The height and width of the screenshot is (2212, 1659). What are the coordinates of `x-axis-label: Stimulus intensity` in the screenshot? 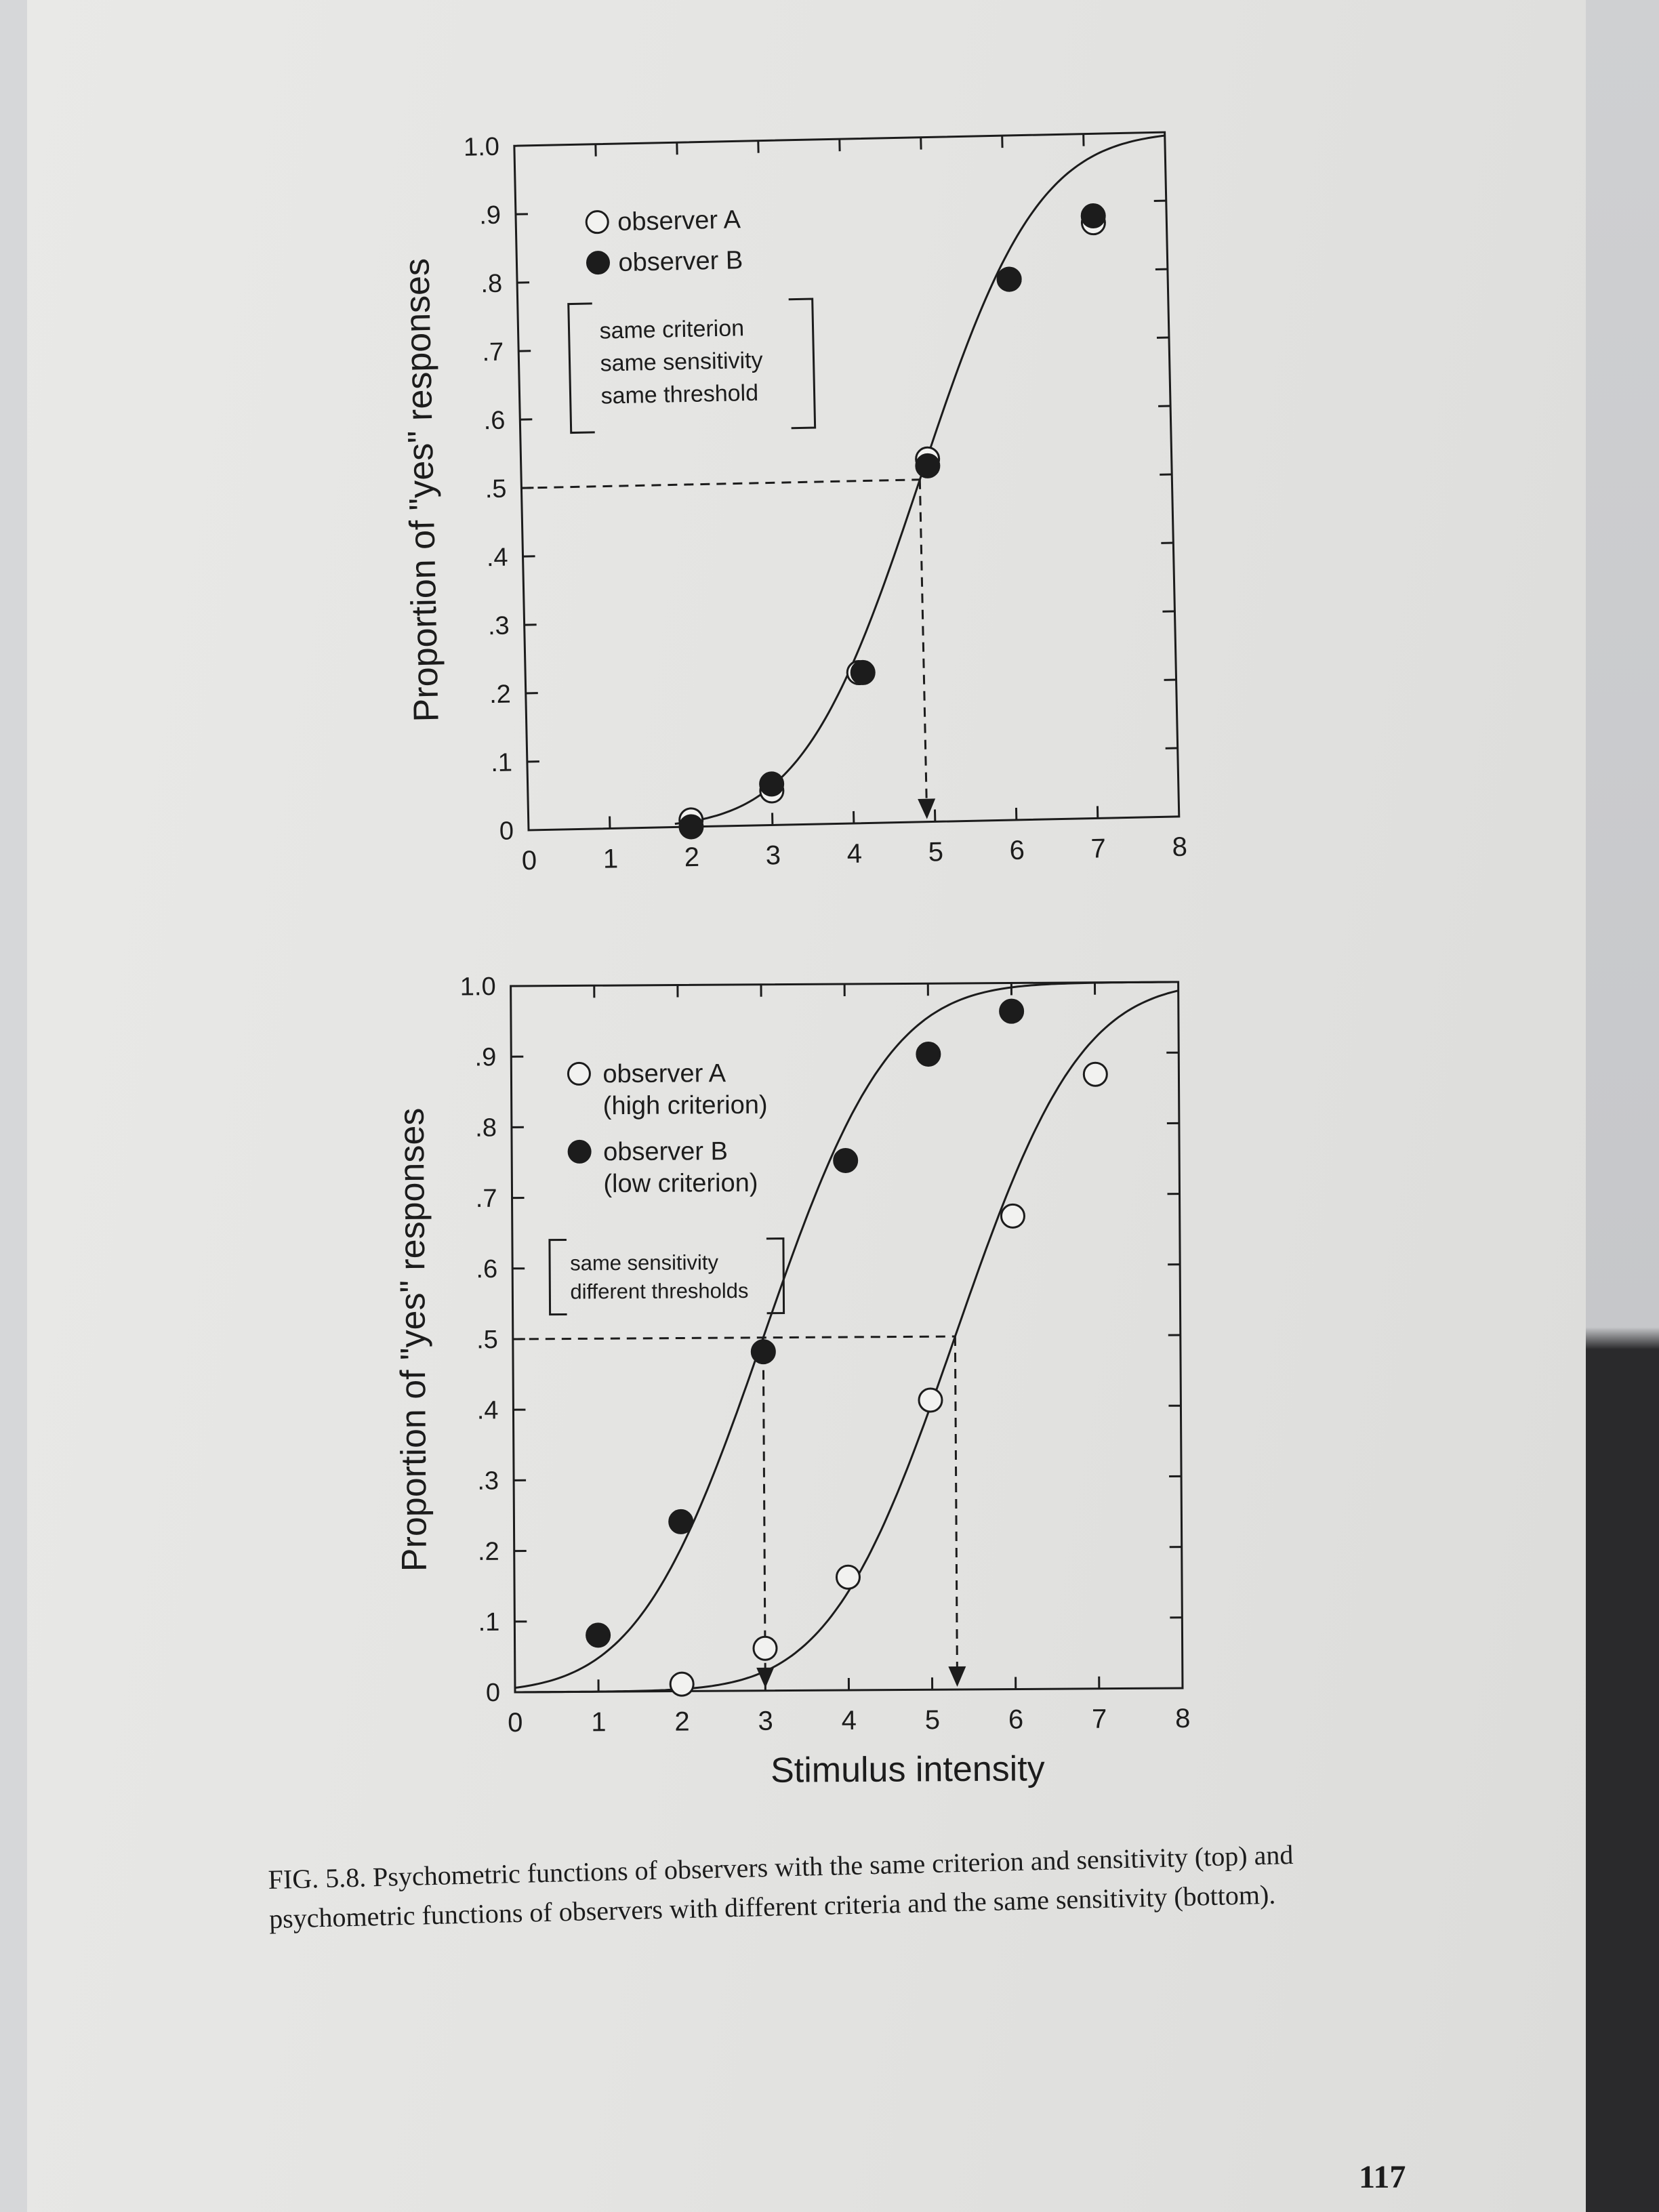 It's located at (908, 1769).